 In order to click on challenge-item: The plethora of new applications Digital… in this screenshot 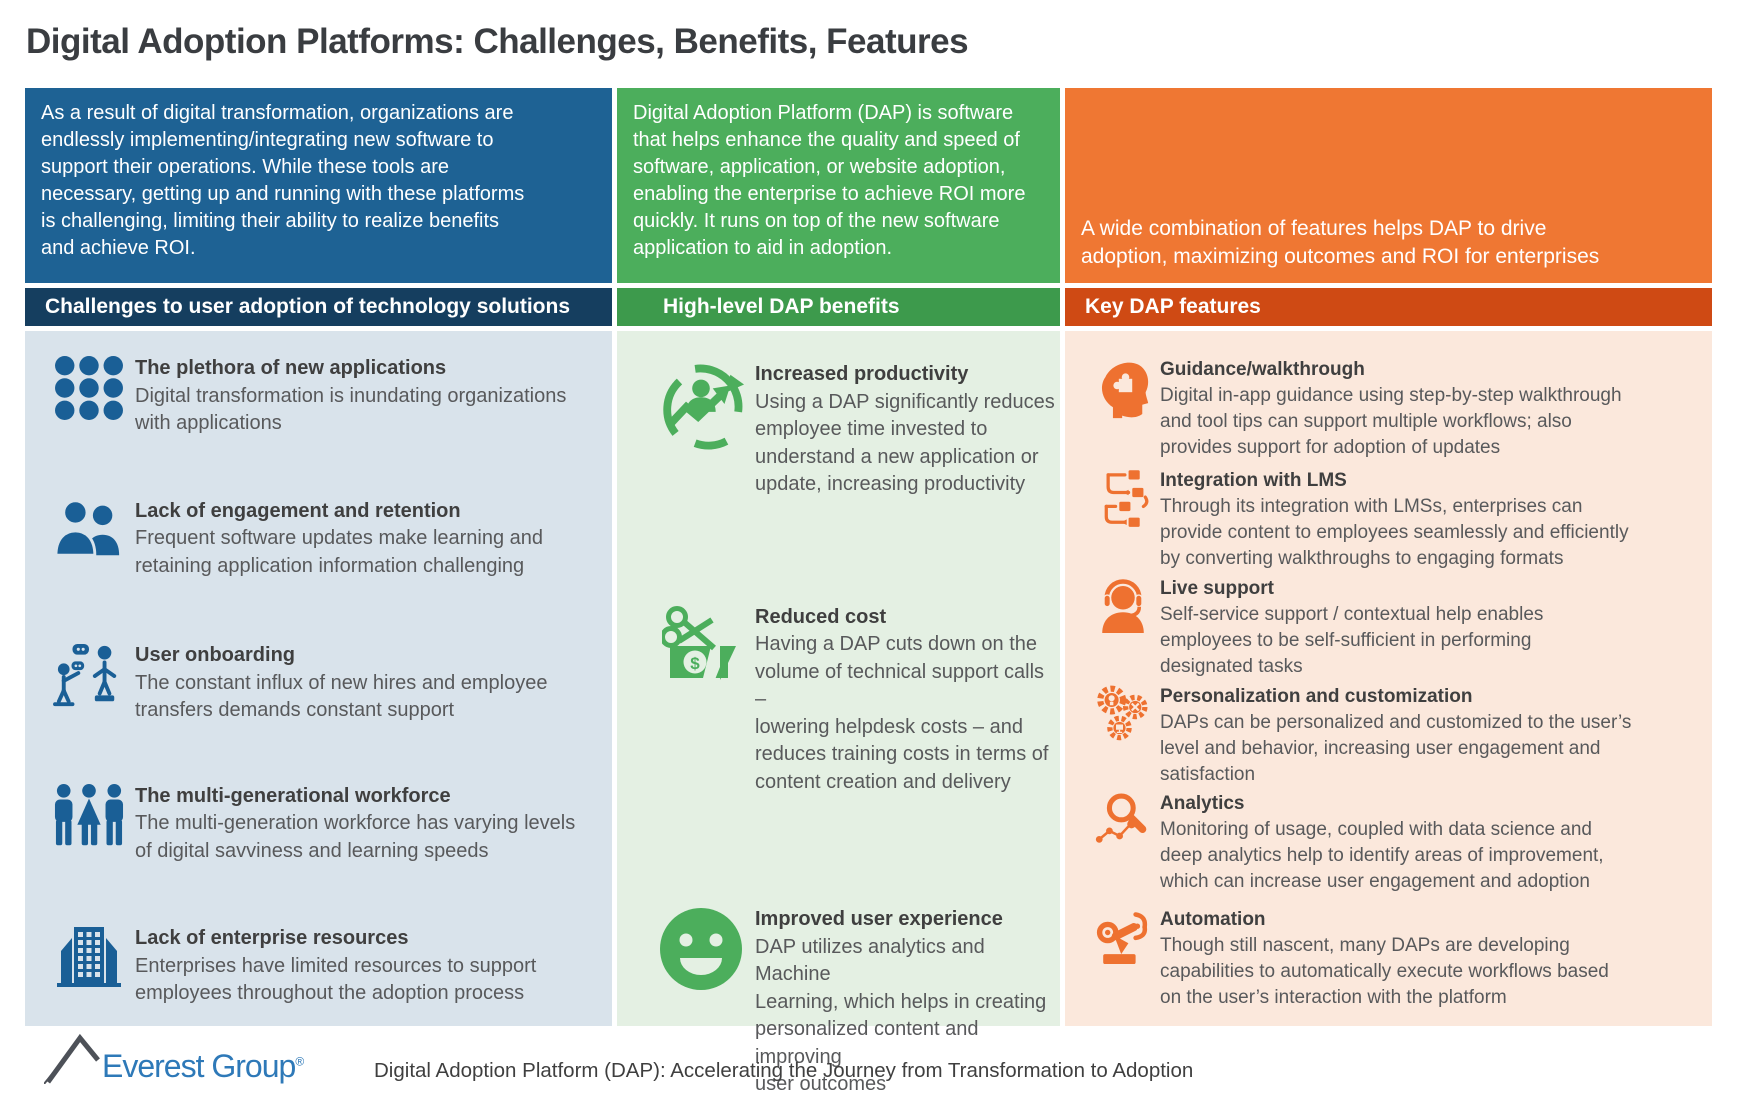, I will do `click(318, 396)`.